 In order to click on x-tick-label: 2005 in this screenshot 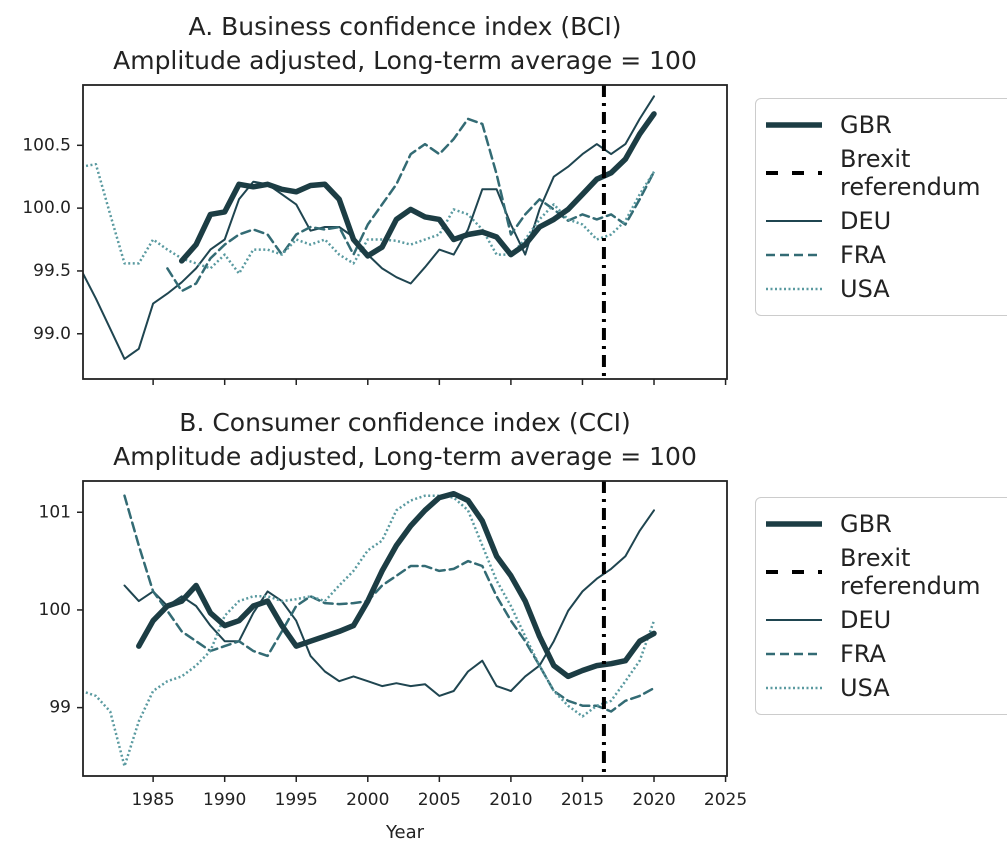, I will do `click(439, 800)`.